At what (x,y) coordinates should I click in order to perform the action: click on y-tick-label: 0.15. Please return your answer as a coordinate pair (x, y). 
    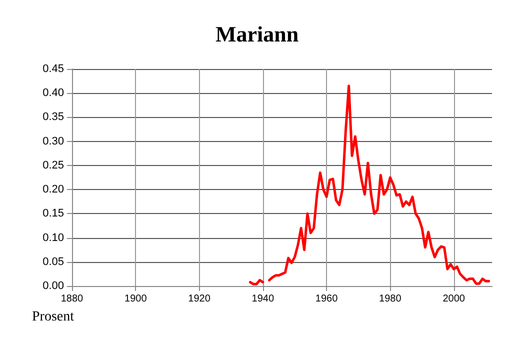
    Looking at the image, I should click on (53, 214).